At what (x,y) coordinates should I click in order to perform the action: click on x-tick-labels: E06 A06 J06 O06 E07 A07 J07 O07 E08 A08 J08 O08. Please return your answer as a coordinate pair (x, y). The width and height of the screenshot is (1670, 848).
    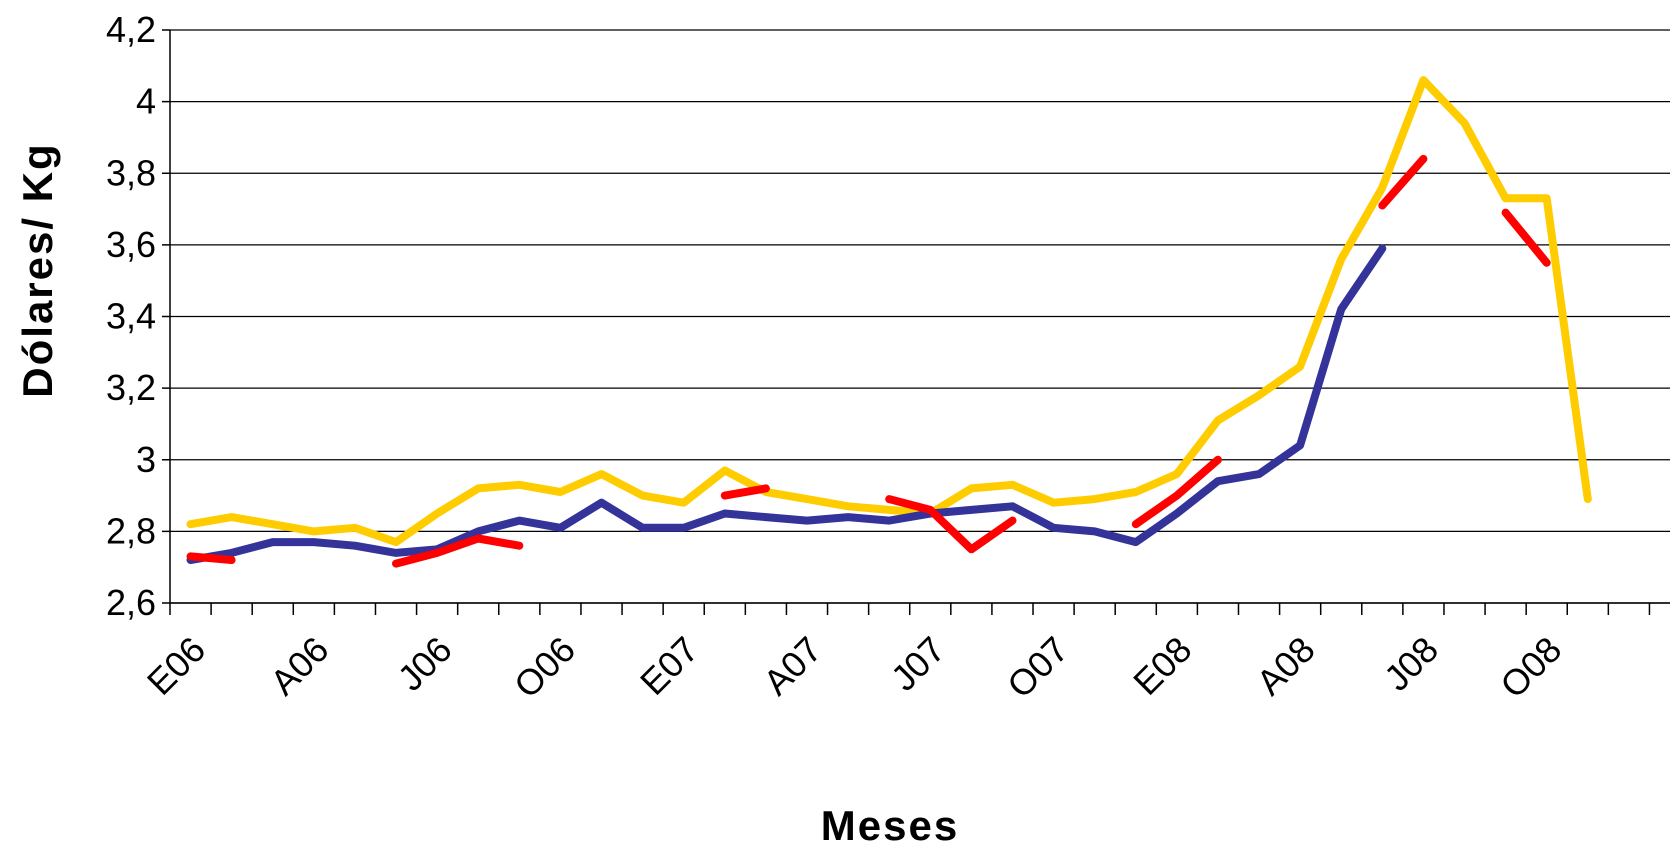
    Looking at the image, I should click on (854, 667).